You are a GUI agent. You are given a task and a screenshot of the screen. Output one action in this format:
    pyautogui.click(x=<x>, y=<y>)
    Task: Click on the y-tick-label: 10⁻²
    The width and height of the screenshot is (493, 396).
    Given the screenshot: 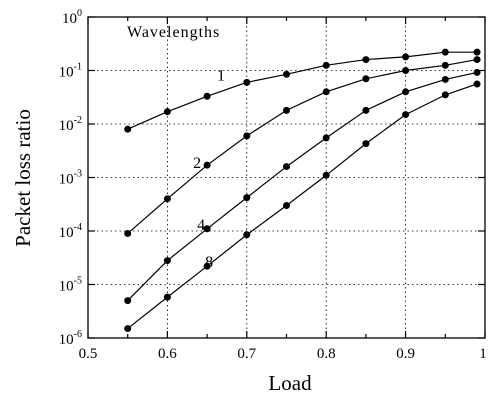 What is the action you would take?
    pyautogui.click(x=70, y=124)
    